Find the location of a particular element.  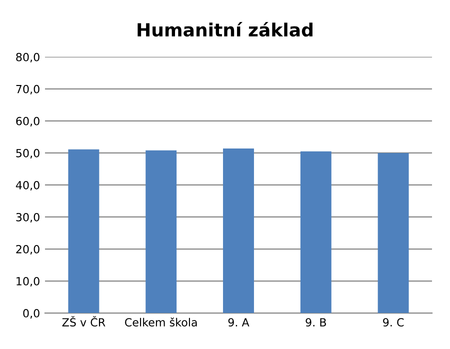

y-tick-label: 20,0 is located at coordinates (28, 249).